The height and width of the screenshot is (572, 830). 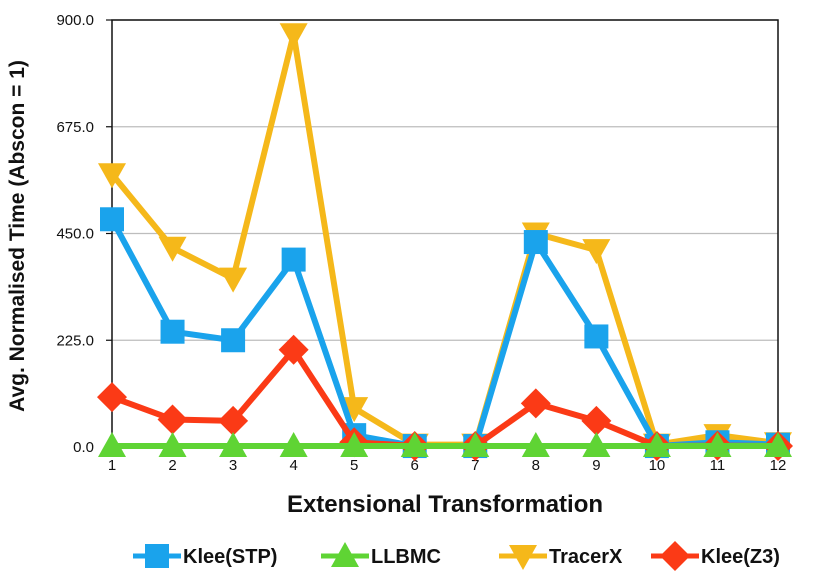 What do you see at coordinates (475, 465) in the screenshot?
I see `x-tick-label: 7` at bounding box center [475, 465].